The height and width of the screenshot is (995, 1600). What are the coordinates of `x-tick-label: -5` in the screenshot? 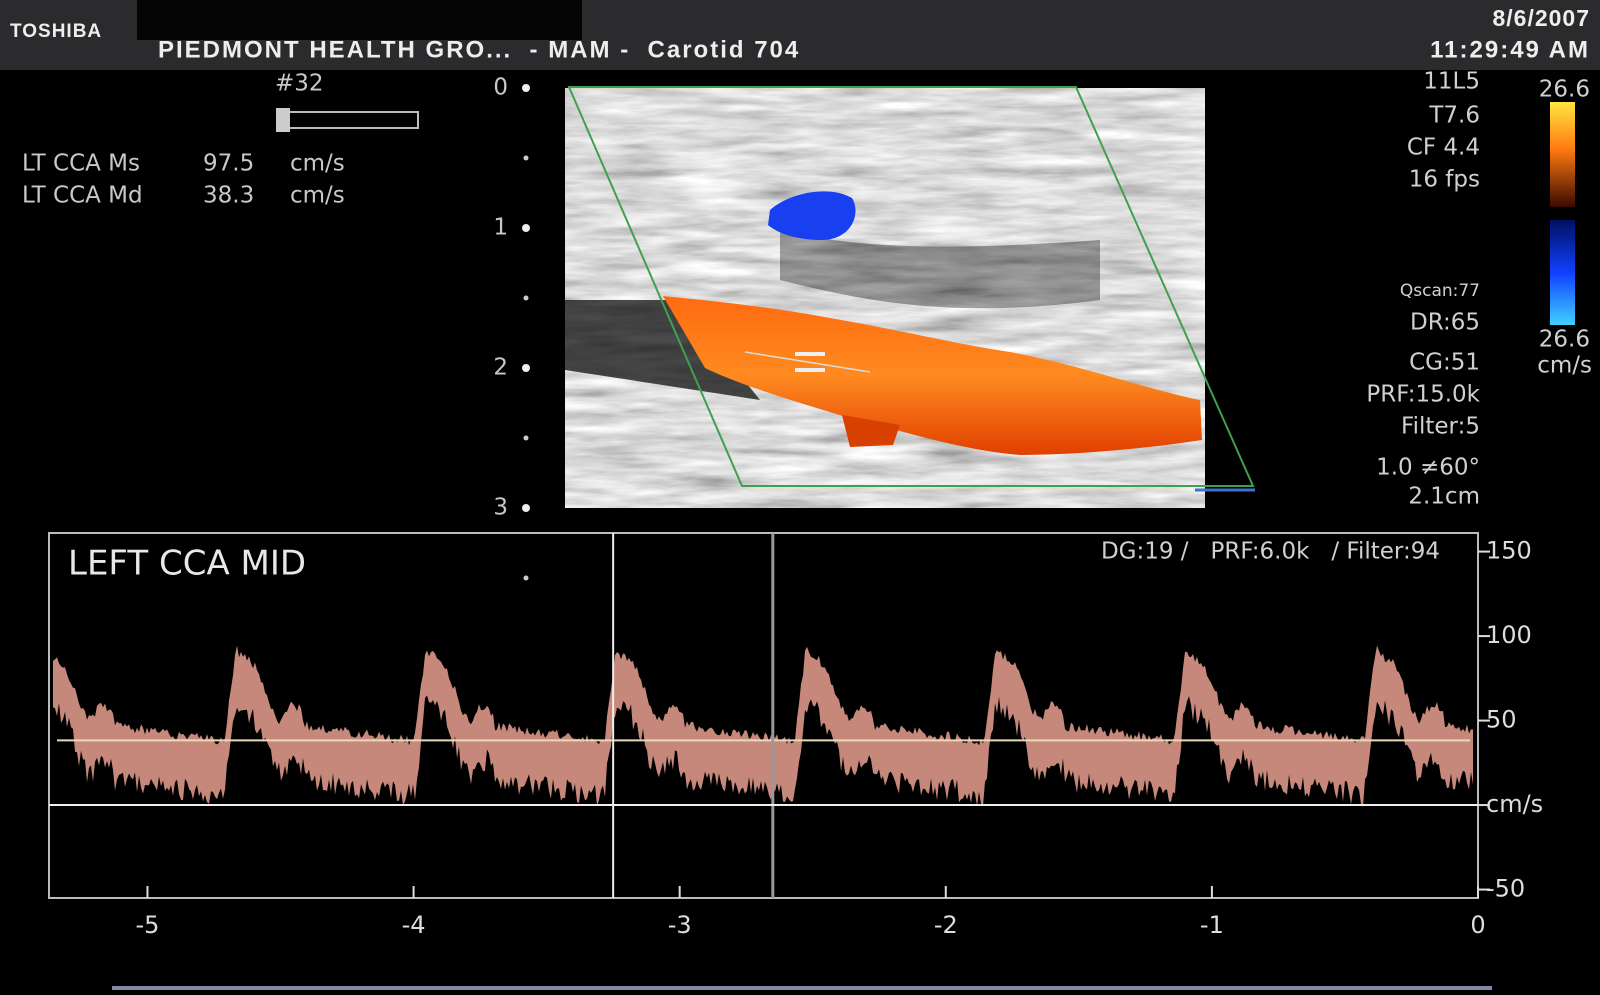 It's located at (147, 925).